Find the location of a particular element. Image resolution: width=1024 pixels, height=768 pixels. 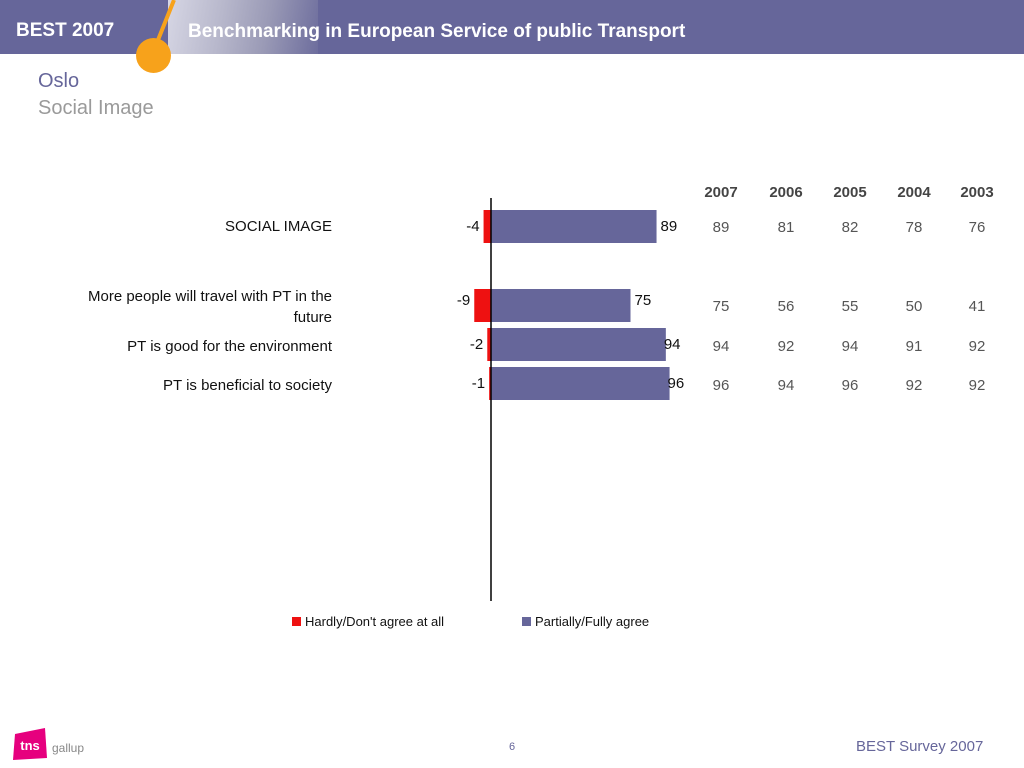

year-table-cell: 91 is located at coordinates (914, 346).